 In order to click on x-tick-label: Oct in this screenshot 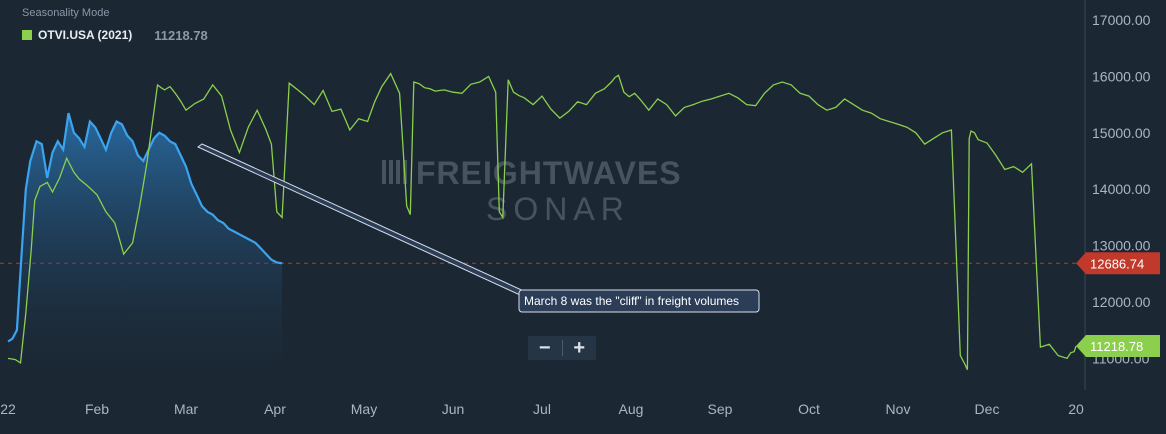, I will do `click(809, 409)`.